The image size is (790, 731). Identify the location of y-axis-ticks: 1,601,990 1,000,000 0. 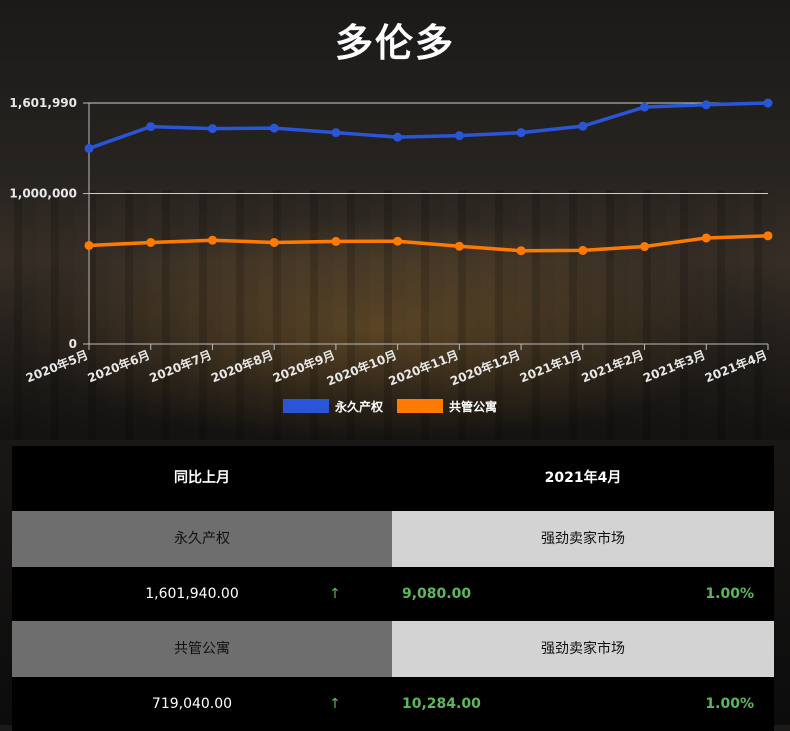
(43, 223).